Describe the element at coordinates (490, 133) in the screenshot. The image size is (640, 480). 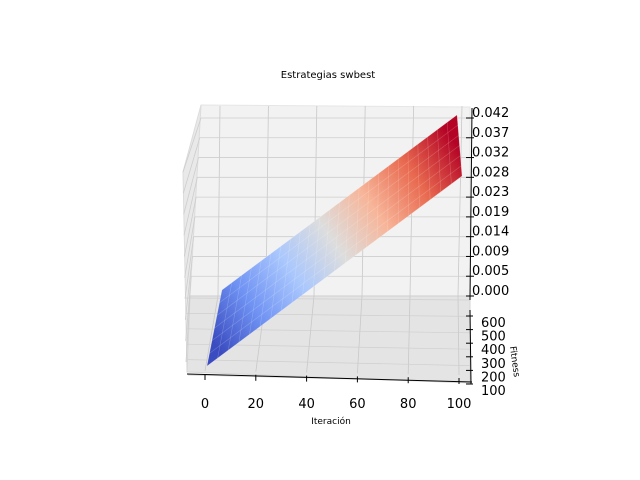
I see `z-tick-label: 0.037` at that location.